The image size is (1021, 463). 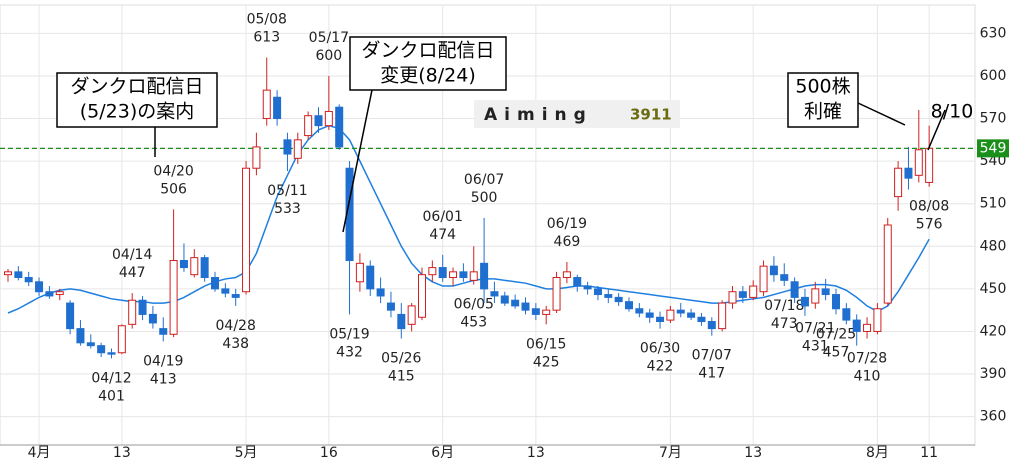 What do you see at coordinates (137, 112) in the screenshot?
I see `annotation-text: (5/23)の案内` at bounding box center [137, 112].